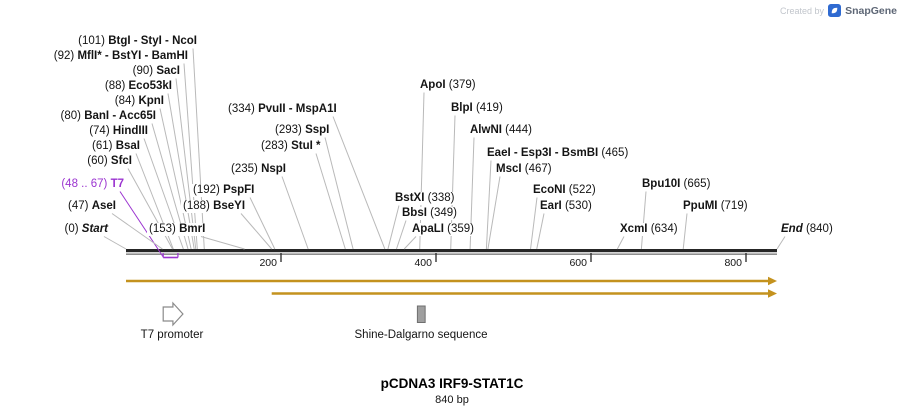  I want to click on restriction-site-label: BlpI (419), so click(477, 108).